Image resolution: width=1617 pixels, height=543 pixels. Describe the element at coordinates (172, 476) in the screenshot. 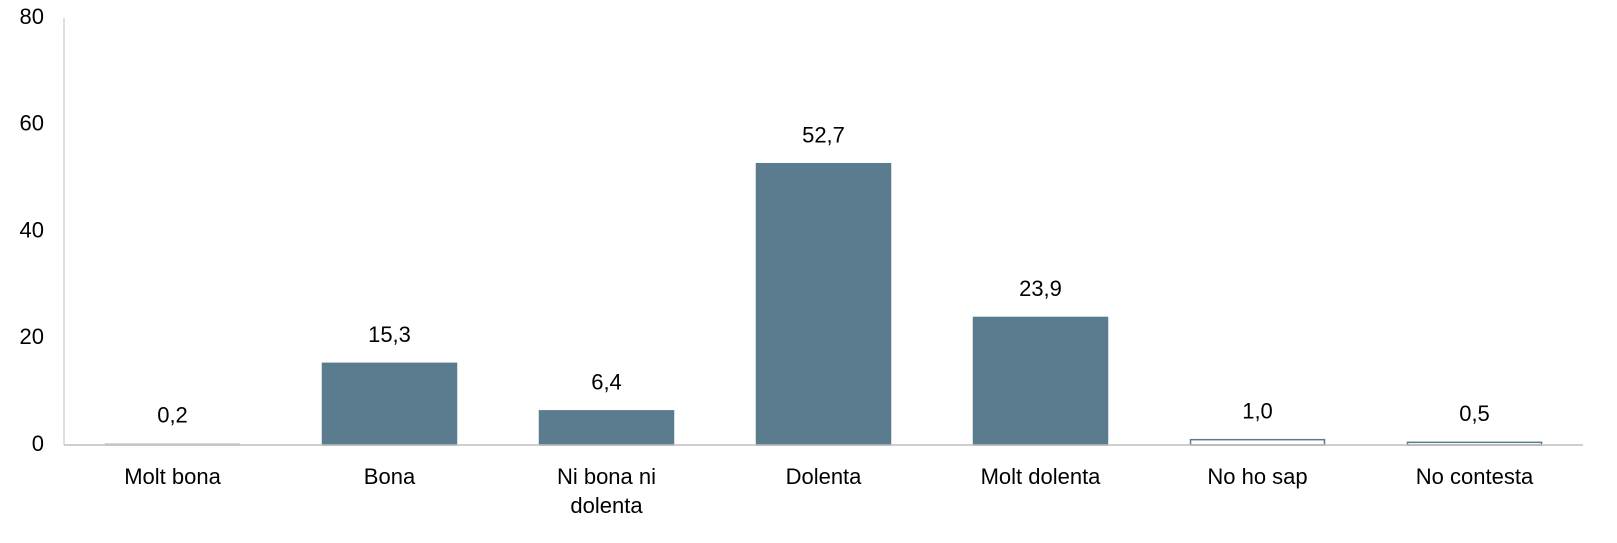

I see `x-tick-label: Molt bona` at that location.